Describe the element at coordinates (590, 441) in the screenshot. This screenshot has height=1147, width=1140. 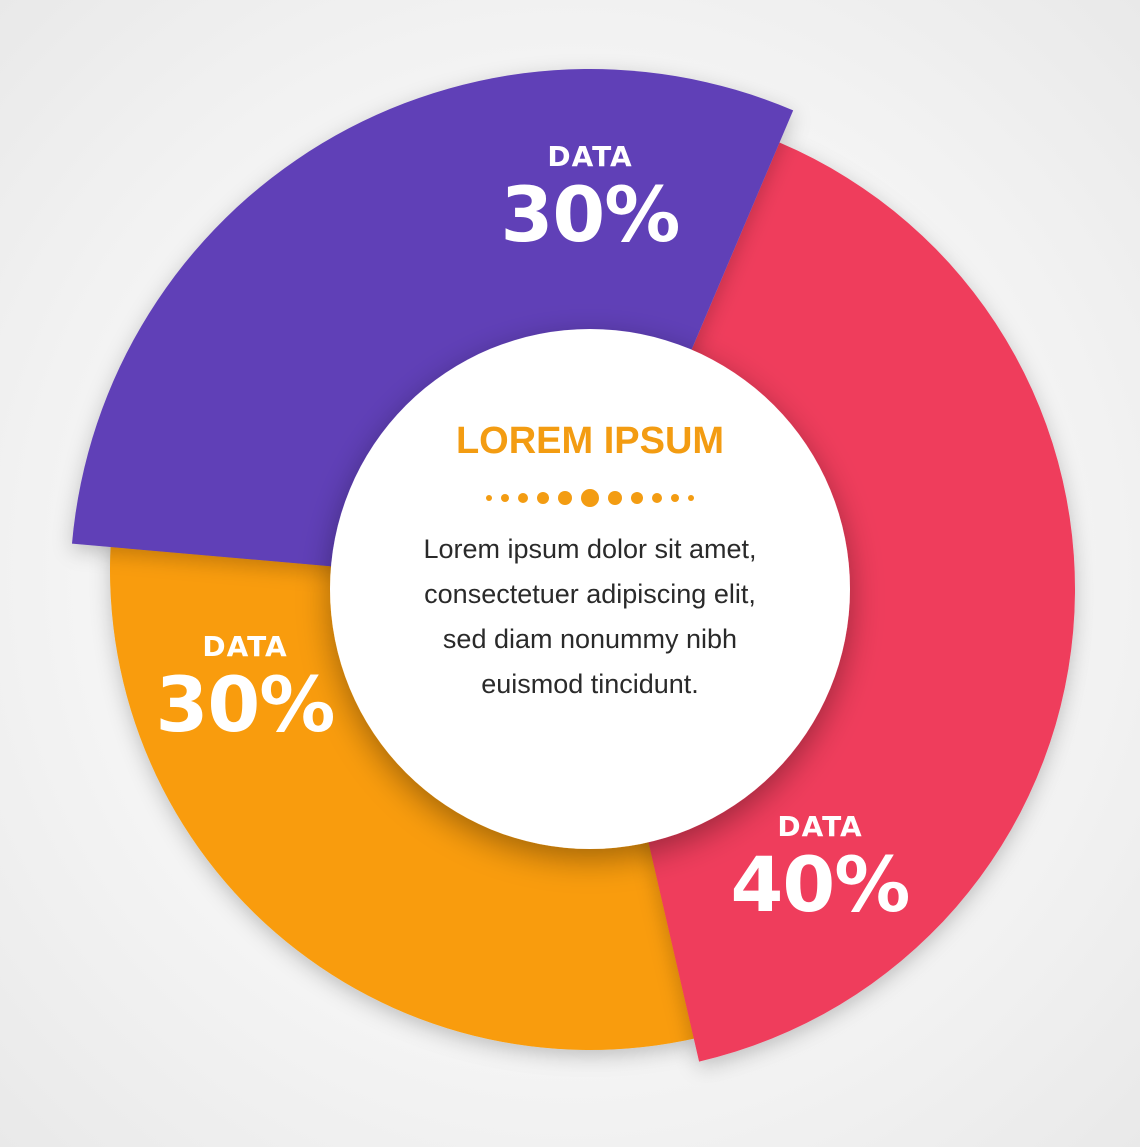
I see `center-title: LOREM IPSUM` at that location.